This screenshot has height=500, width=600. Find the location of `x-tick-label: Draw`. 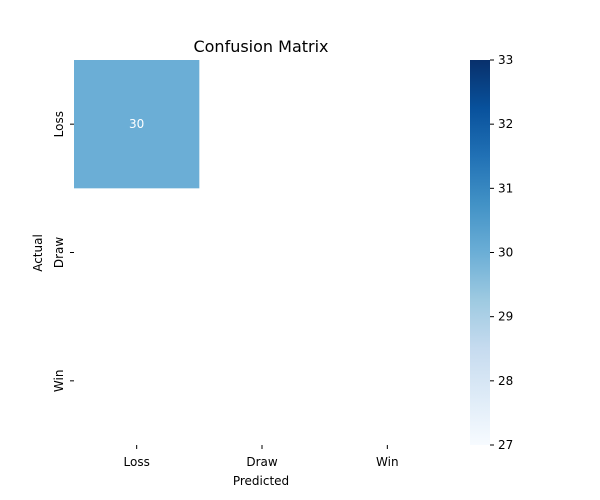

x-tick-label: Draw is located at coordinates (262, 462).